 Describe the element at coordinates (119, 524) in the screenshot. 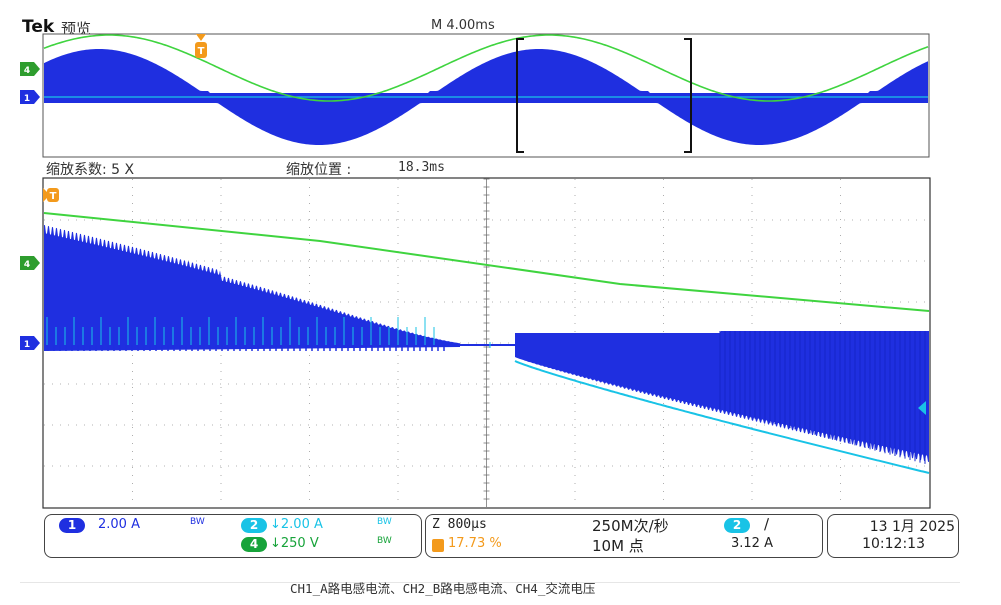

I see `ch1-scale: 2.00 A` at that location.